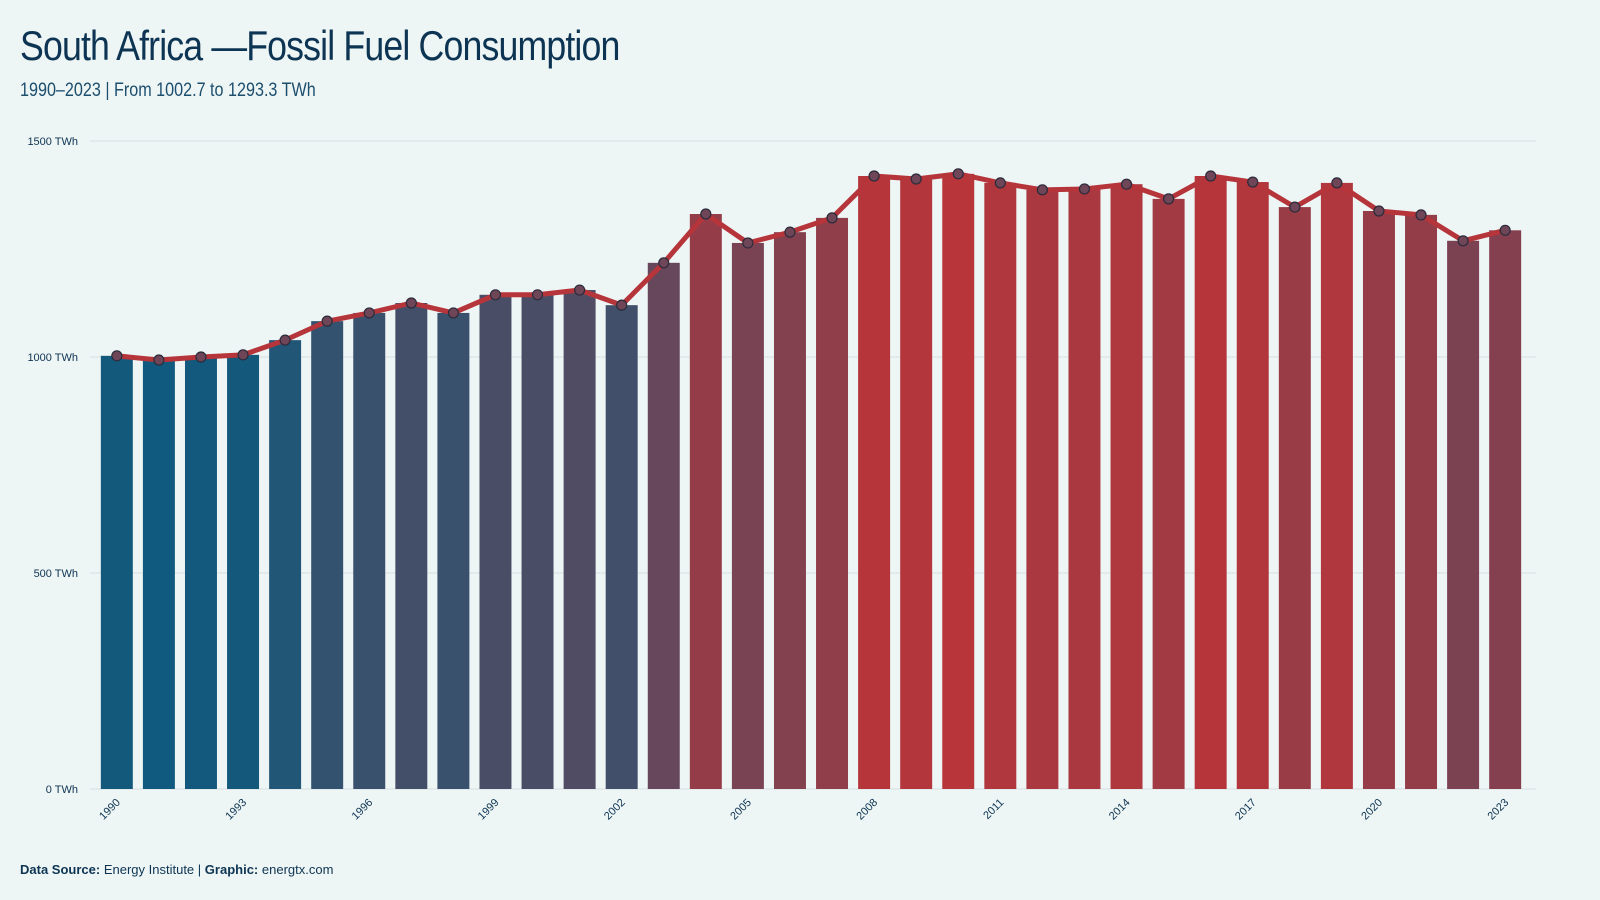  Describe the element at coordinates (231, 869) in the screenshot. I see `graphic-label: Graphic:` at that location.